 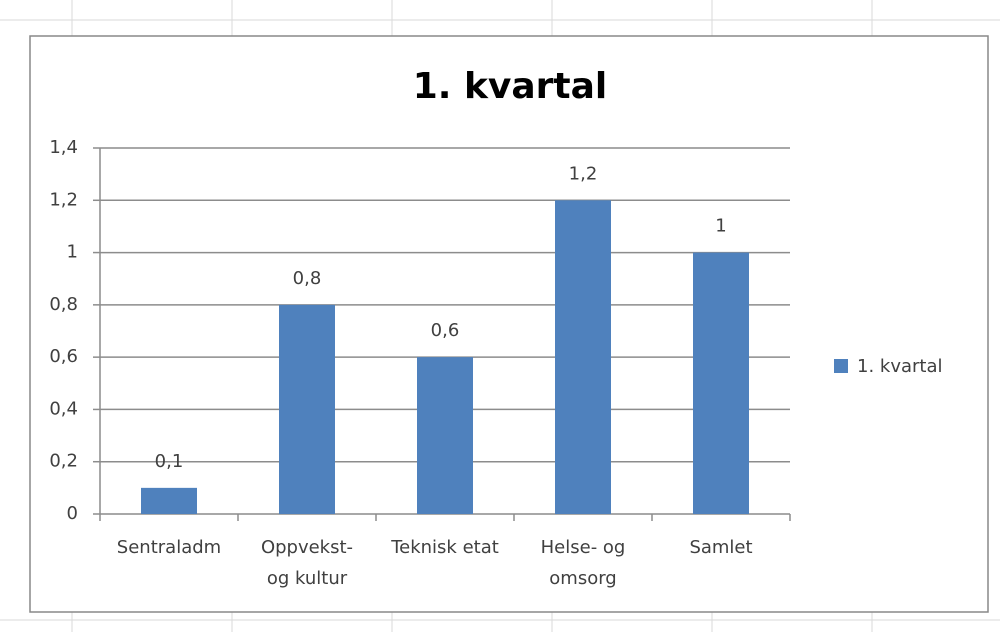 I want to click on x-tick-label: Samlet, so click(x=721, y=547).